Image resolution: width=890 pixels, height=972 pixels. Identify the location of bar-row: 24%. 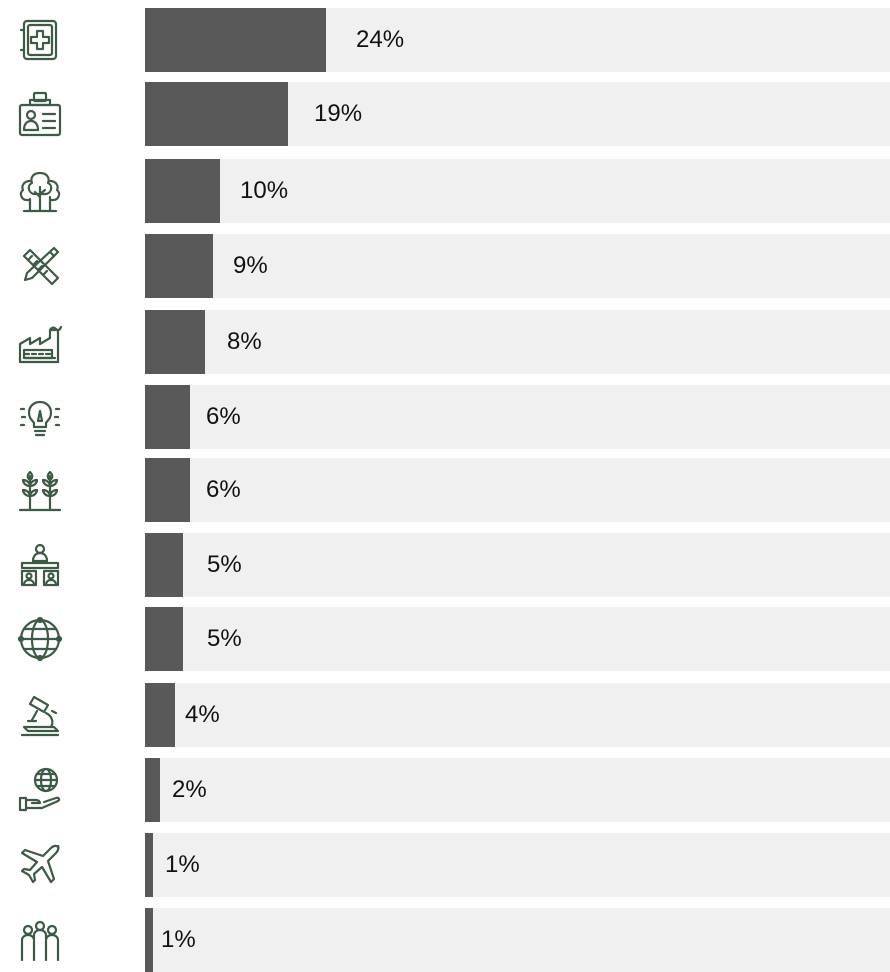
(445, 40).